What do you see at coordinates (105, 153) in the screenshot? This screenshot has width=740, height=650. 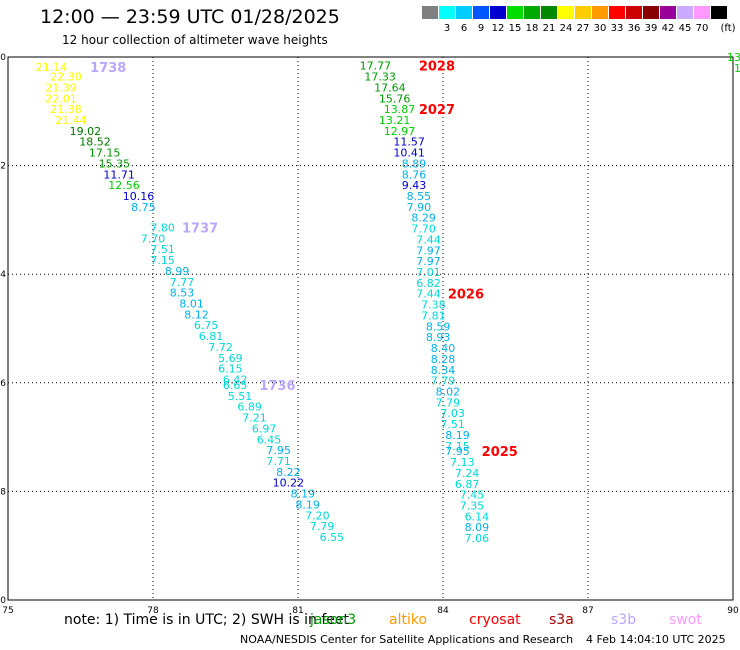 I see `wave-height-label: 17.15` at bounding box center [105, 153].